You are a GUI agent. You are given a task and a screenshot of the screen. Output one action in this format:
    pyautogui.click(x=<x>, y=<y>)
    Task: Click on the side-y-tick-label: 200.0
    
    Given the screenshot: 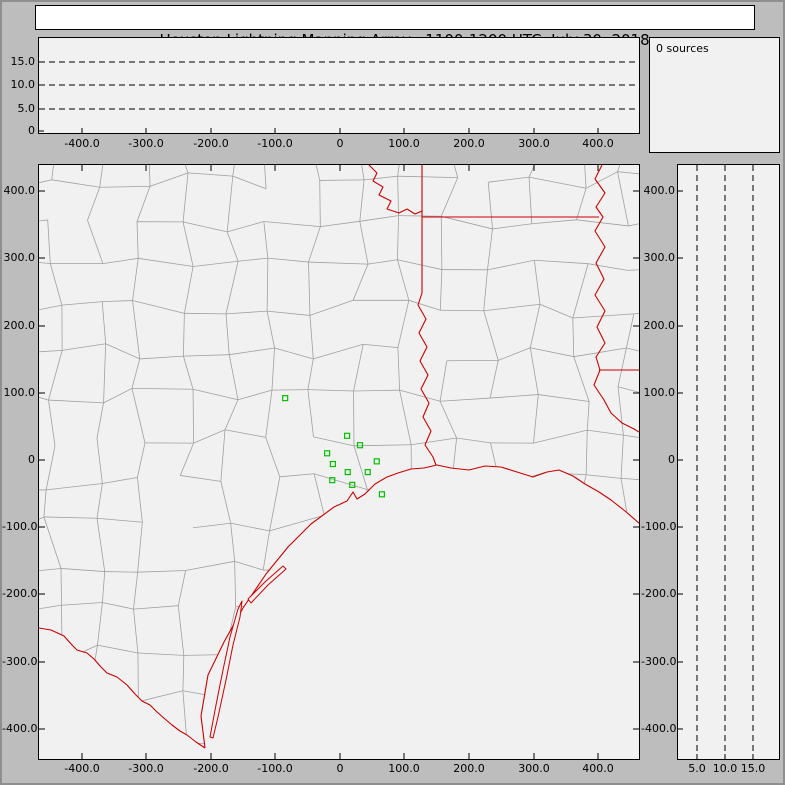 What is the action you would take?
    pyautogui.click(x=659, y=325)
    